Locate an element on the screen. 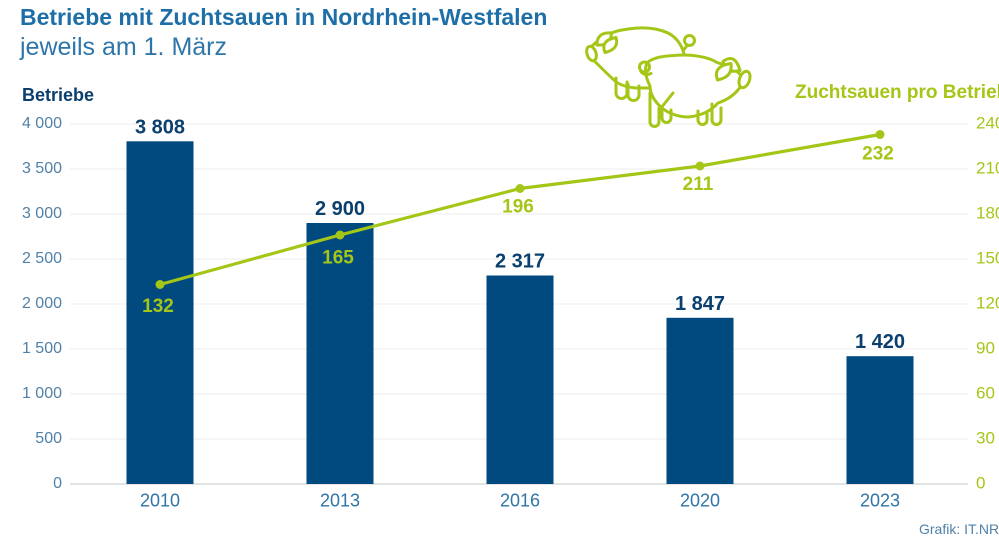 The image size is (999, 538). svg-text: 2020 is located at coordinates (700, 501).